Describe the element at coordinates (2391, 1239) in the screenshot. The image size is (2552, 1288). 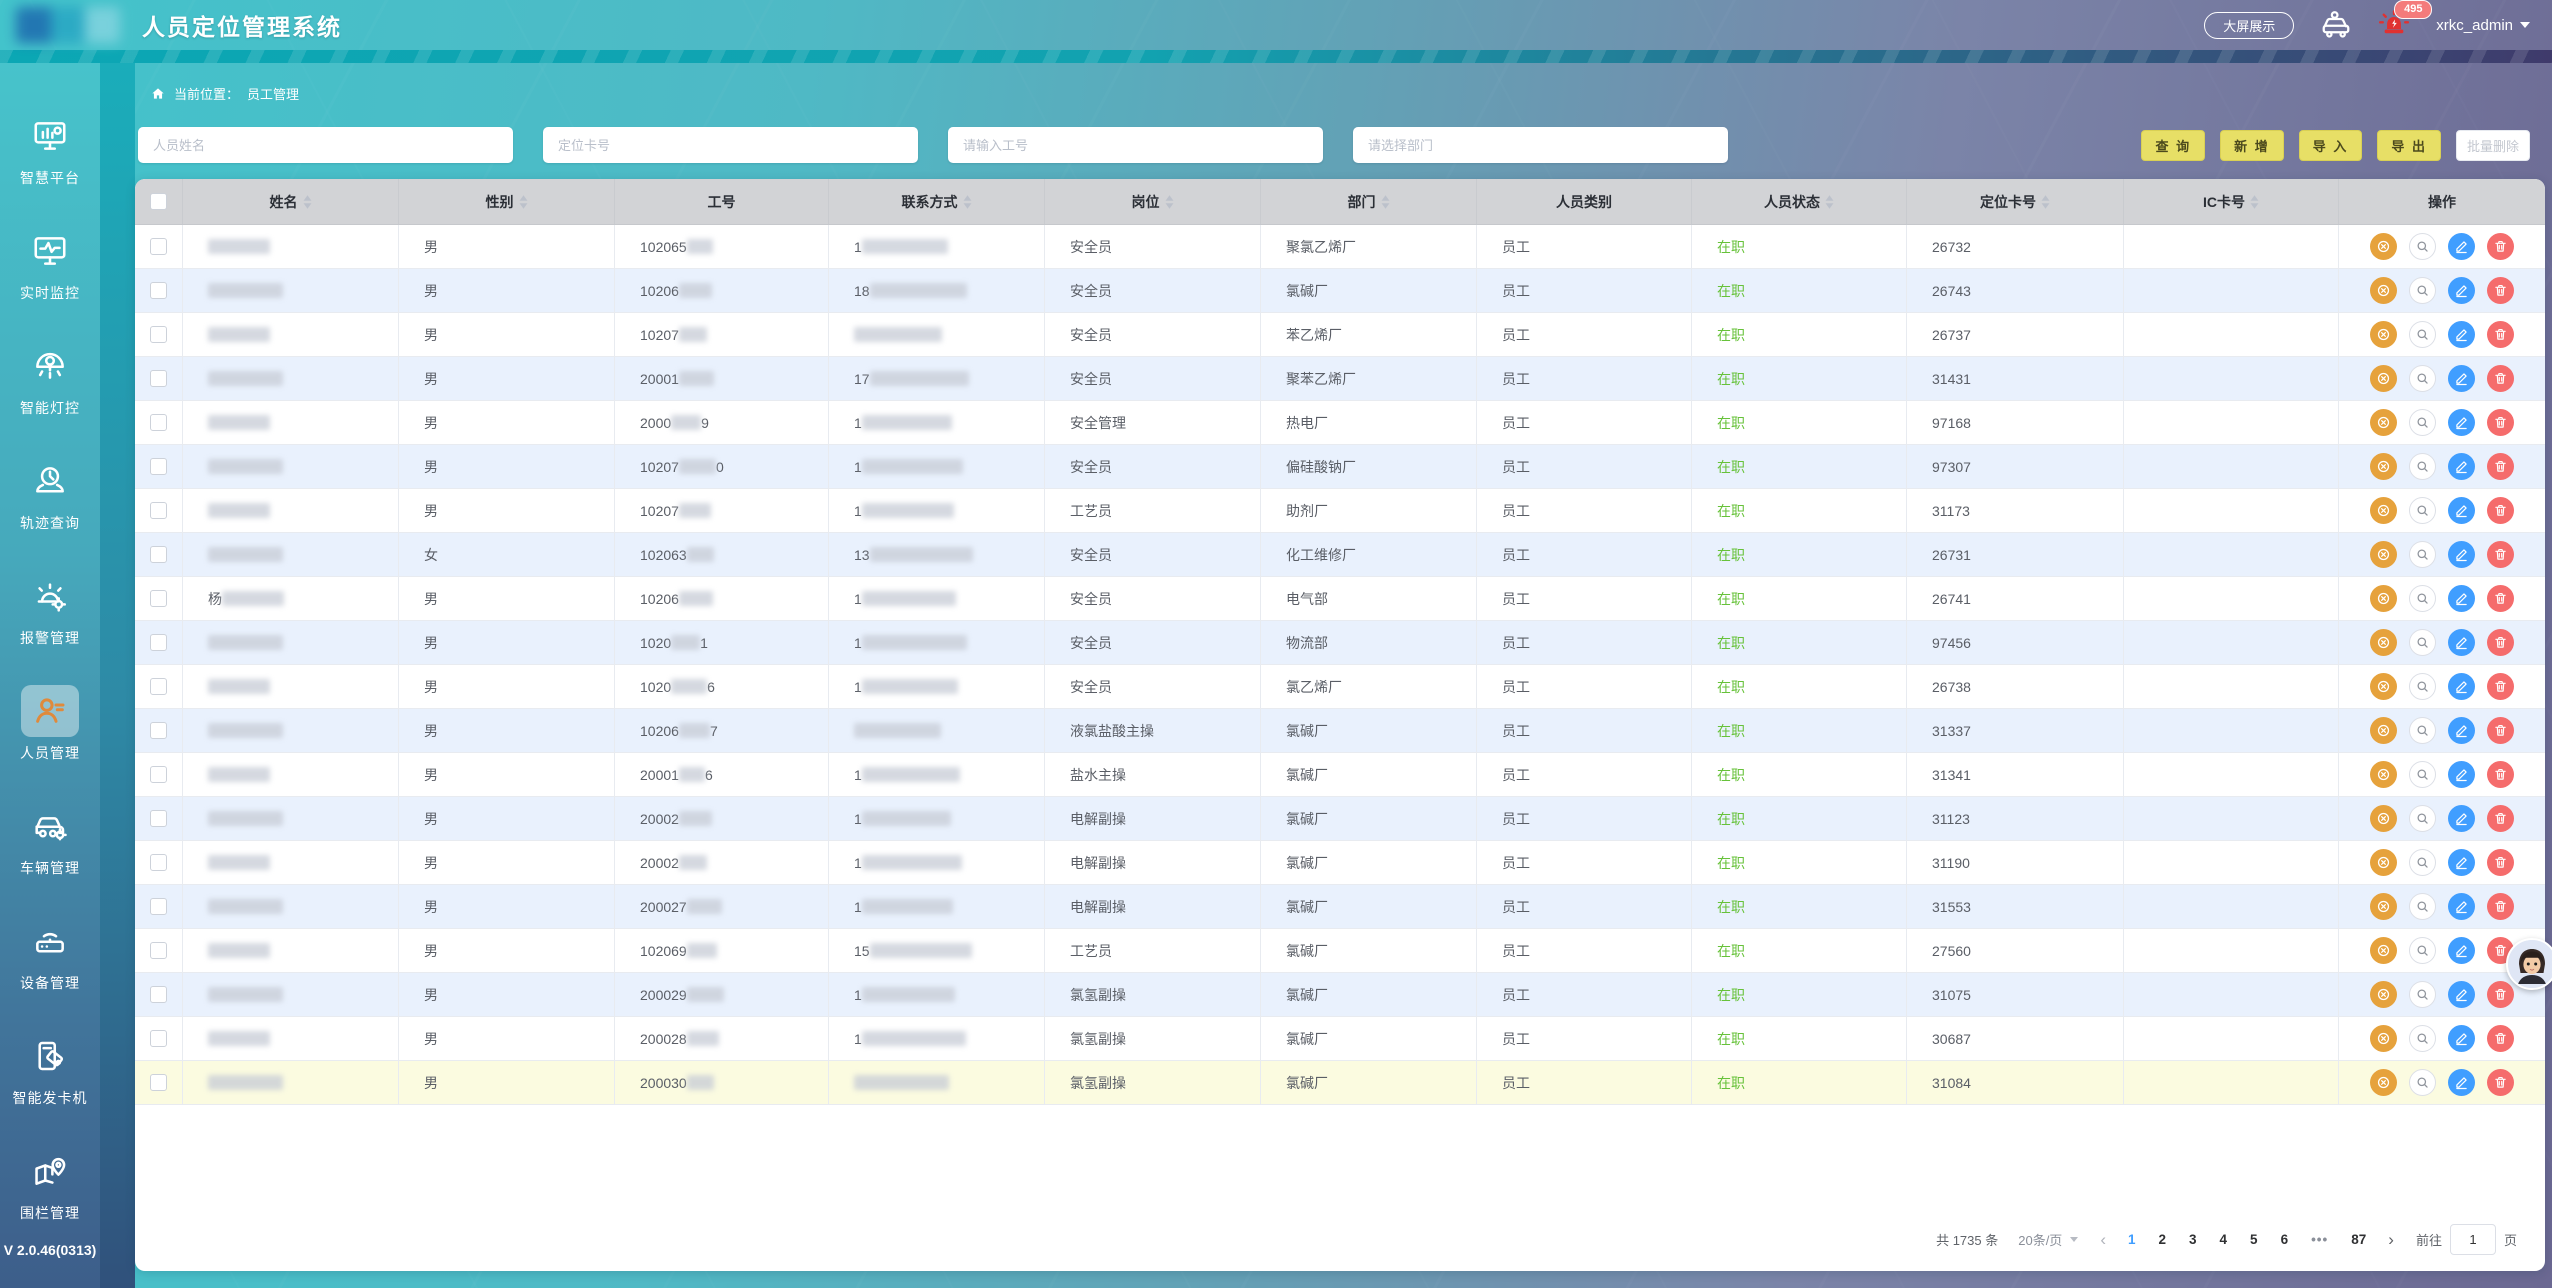
I see `next-page-button: ›` at that location.